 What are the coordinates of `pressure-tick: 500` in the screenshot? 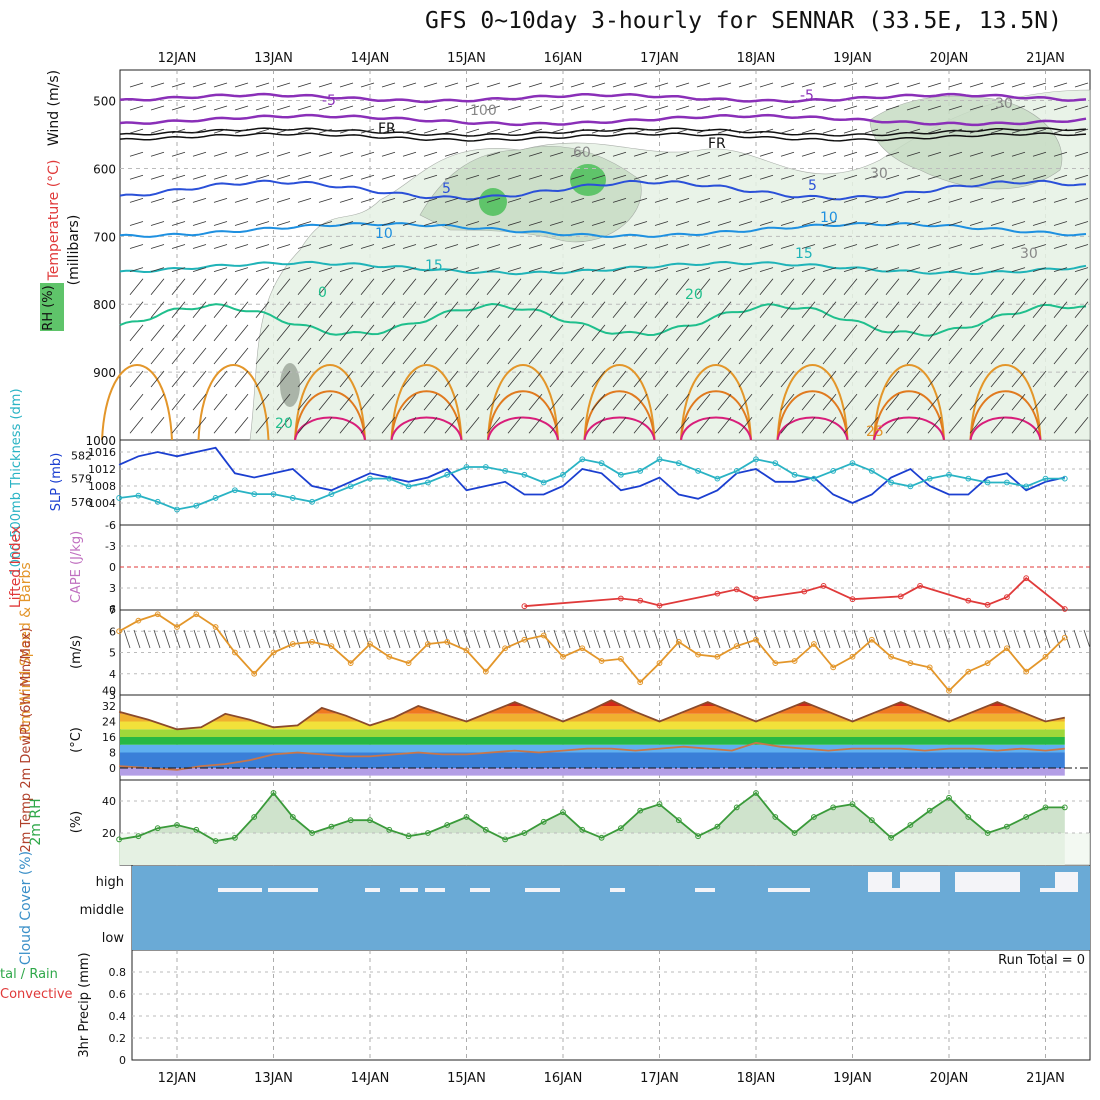 It's located at (104, 102).